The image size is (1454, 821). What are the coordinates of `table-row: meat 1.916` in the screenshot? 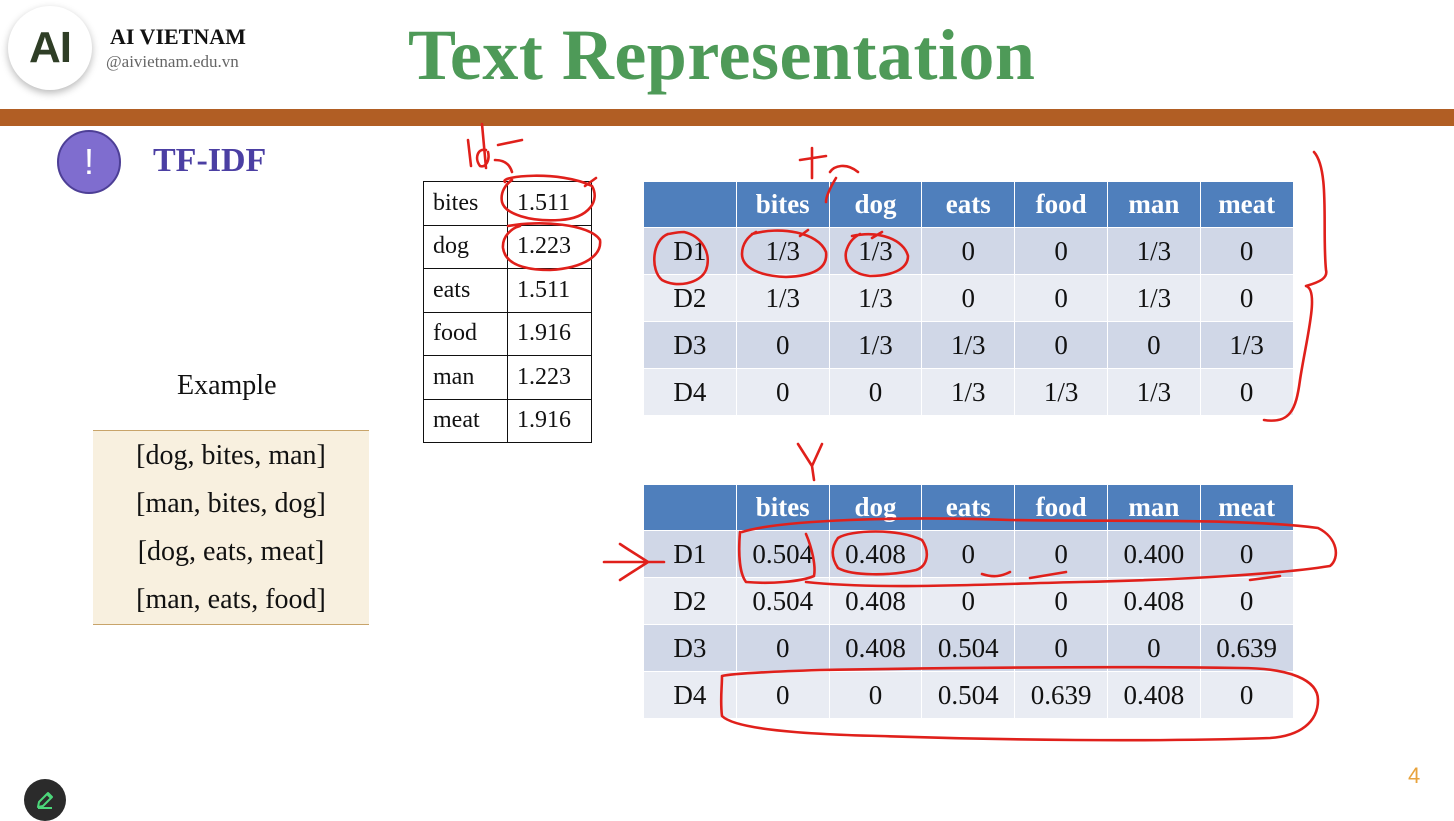 It's located at (507, 420).